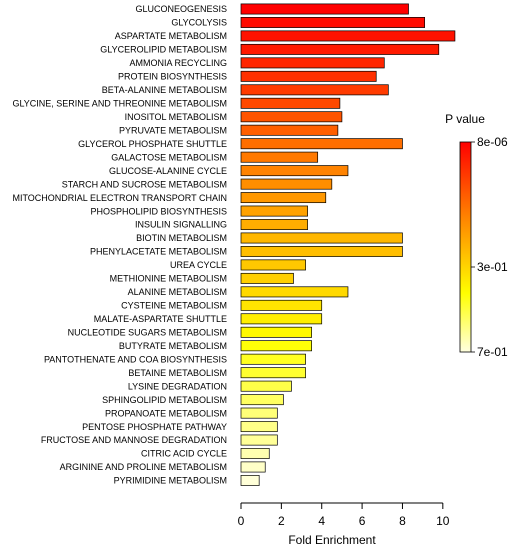  Describe the element at coordinates (119, 103) in the screenshot. I see `category-label: GLYCINE, SERINE AND THREONINE METABOLISM` at that location.